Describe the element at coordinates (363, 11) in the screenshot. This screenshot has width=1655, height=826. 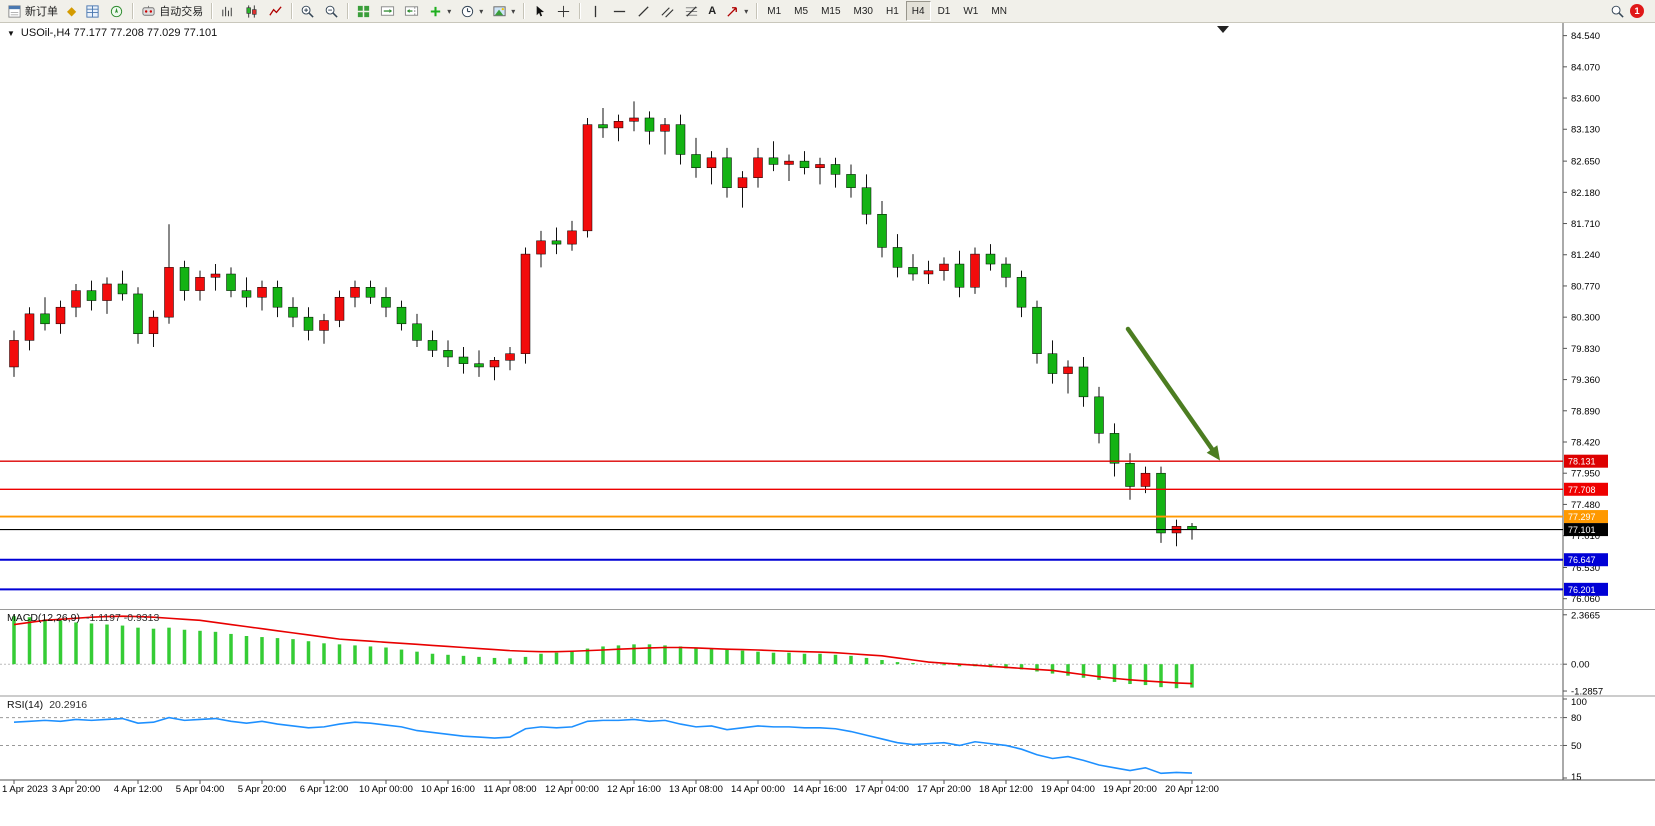
I see `tile-windows-button` at that location.